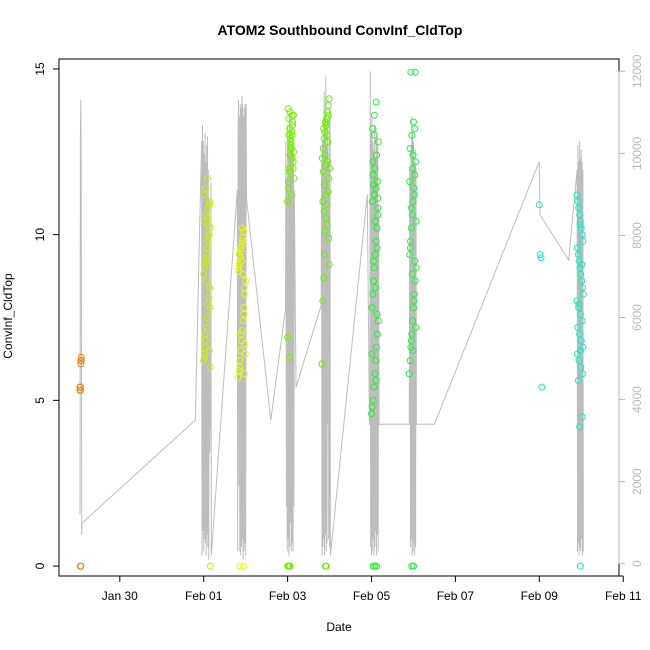 This screenshot has width=650, height=650. I want to click on x-tick-label: Feb 11, so click(623, 596).